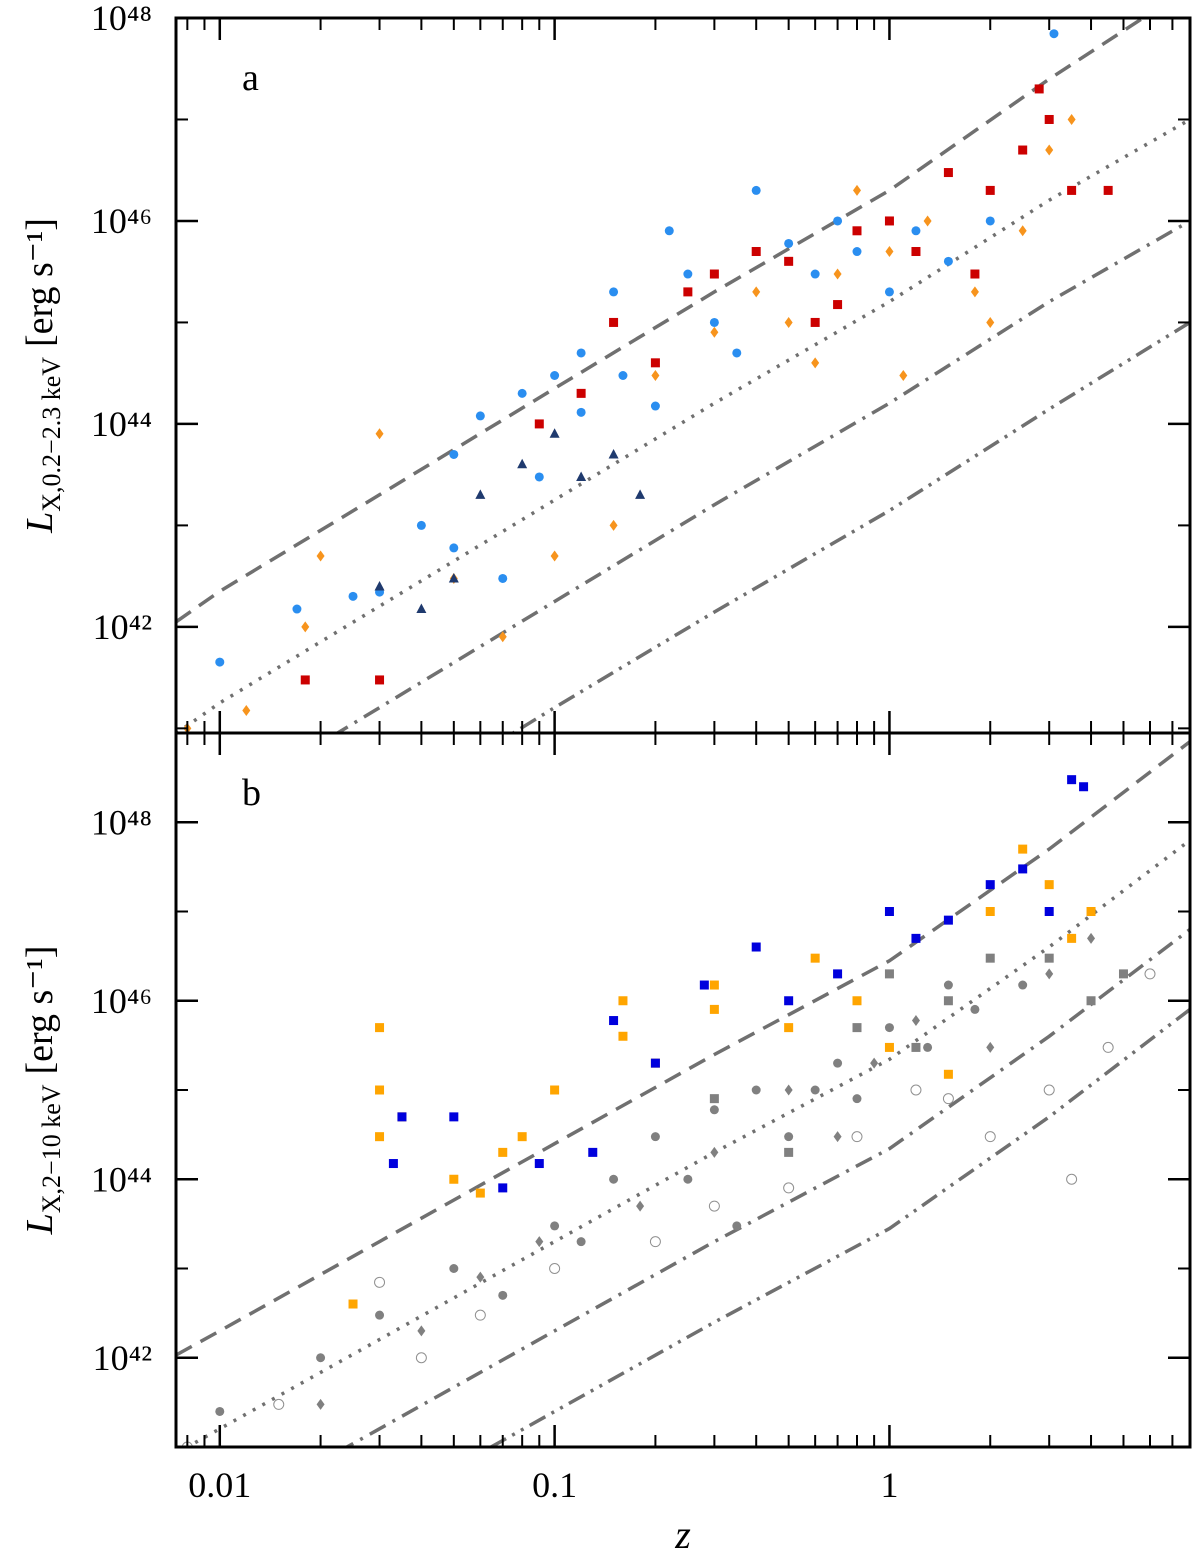 The height and width of the screenshot is (1558, 1200). What do you see at coordinates (51, 434) in the screenshot?
I see `y-label-subscript: X,0.2−2.3 keV` at bounding box center [51, 434].